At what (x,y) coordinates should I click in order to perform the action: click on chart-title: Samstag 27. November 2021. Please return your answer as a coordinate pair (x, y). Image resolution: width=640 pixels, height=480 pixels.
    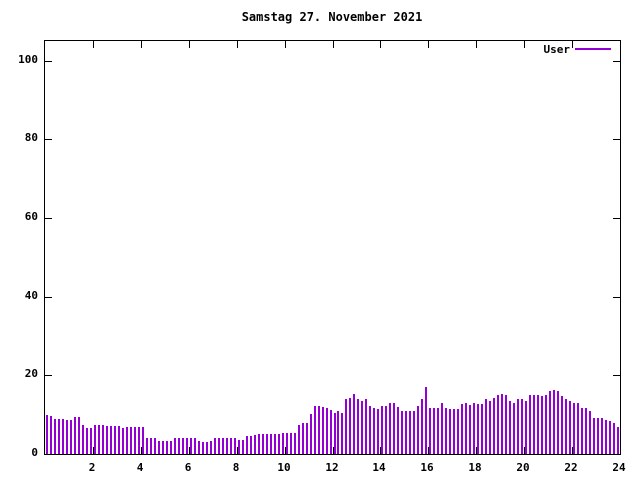
    Looking at the image, I should click on (332, 17).